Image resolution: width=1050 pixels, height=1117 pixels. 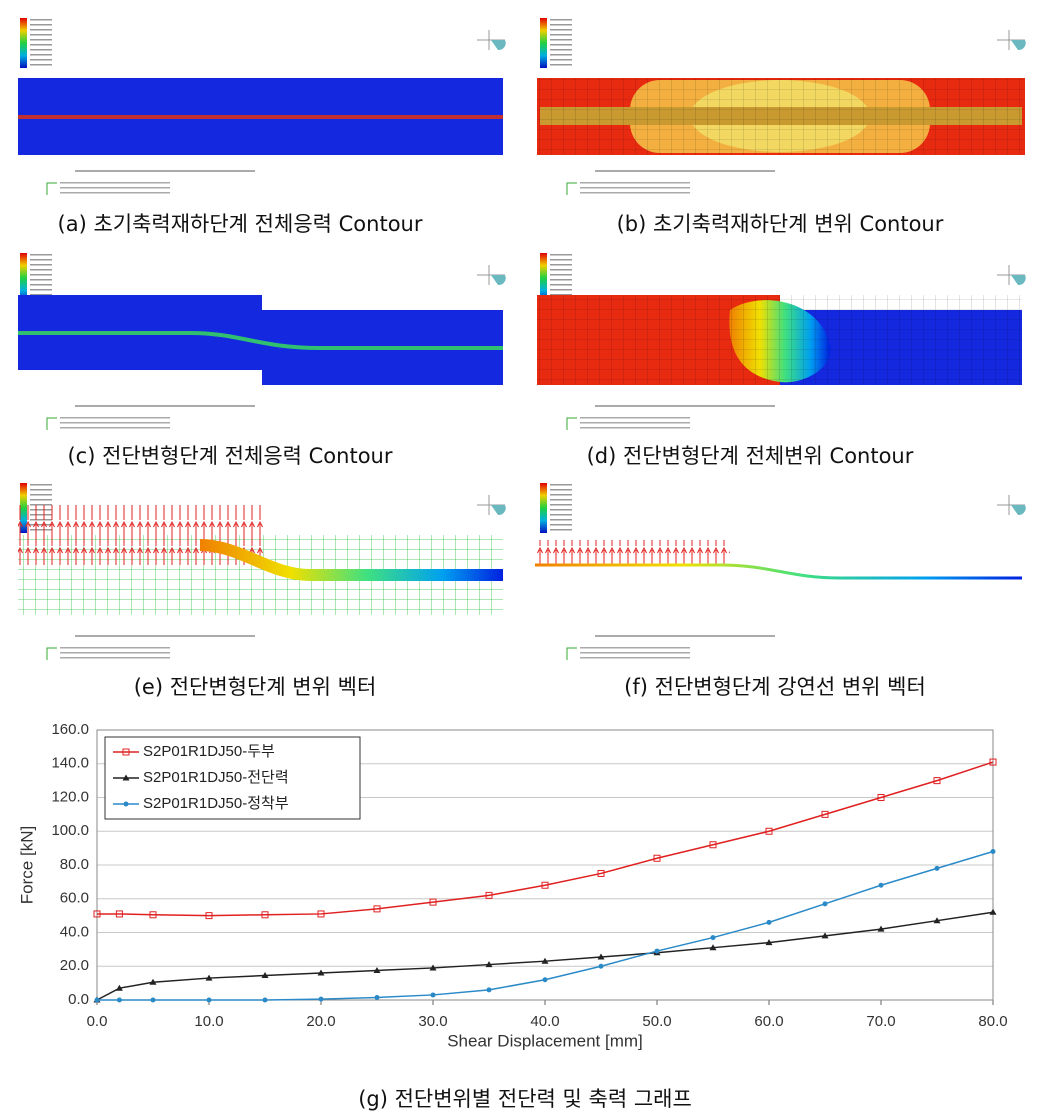 I want to click on x-tick-label: 40.0, so click(x=544, y=1021).